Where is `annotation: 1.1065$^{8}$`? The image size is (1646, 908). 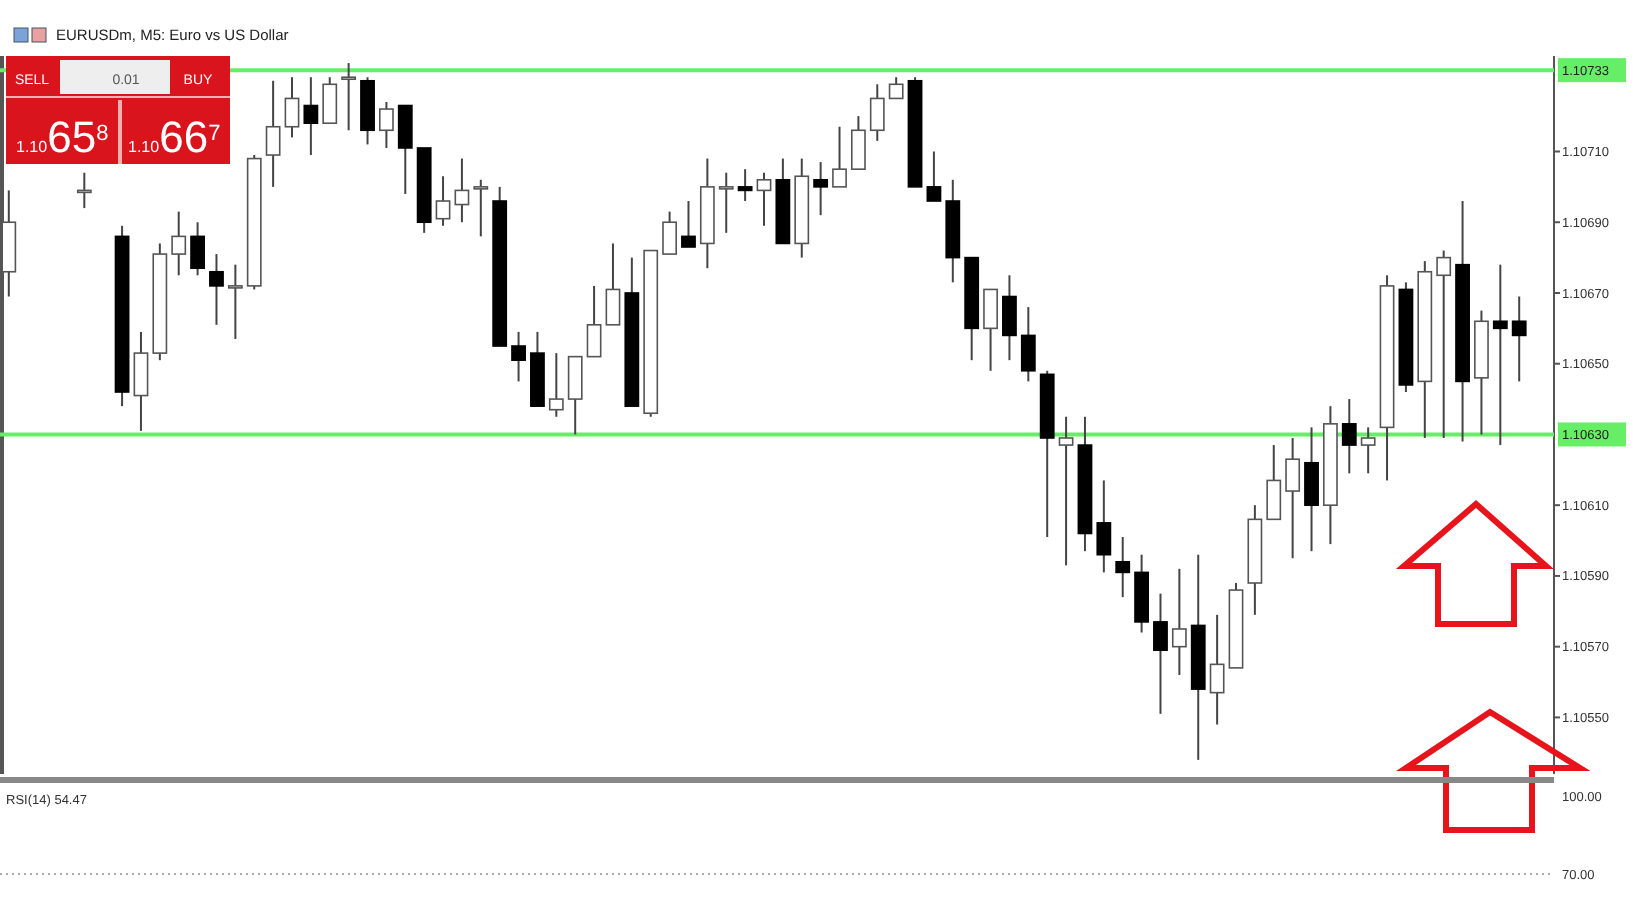
annotation: 1.1065$^{8}$ is located at coordinates (62, 137).